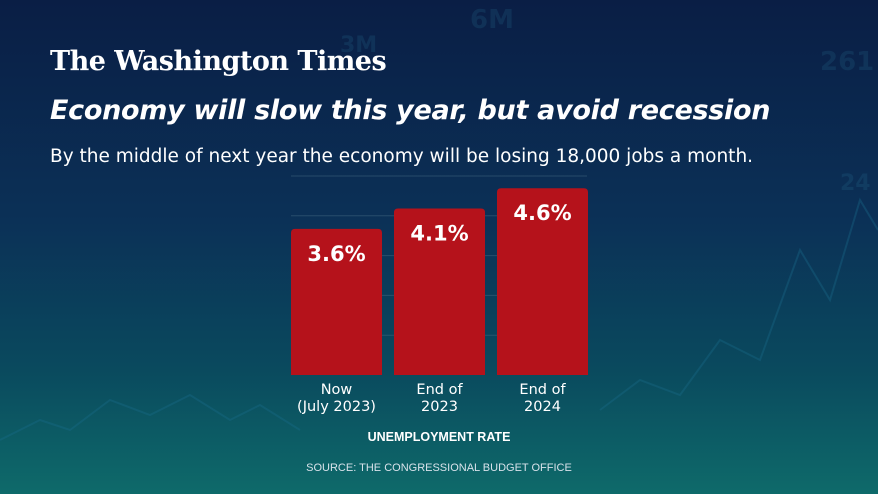 The width and height of the screenshot is (878, 494). Describe the element at coordinates (439, 437) in the screenshot. I see `x-axis-title: UNEMPLOYMENT RATE` at that location.